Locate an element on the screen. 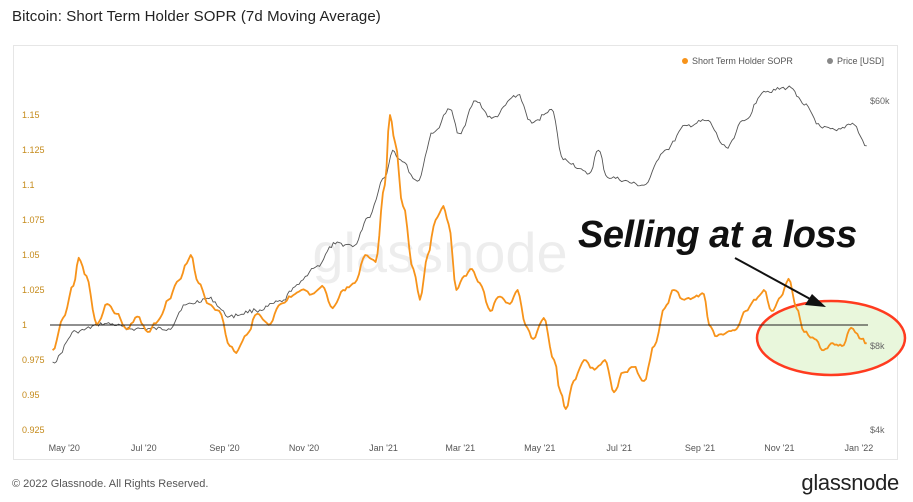 This screenshot has width=913, height=502. glassnode-watermark: glassnode is located at coordinates (439, 252).